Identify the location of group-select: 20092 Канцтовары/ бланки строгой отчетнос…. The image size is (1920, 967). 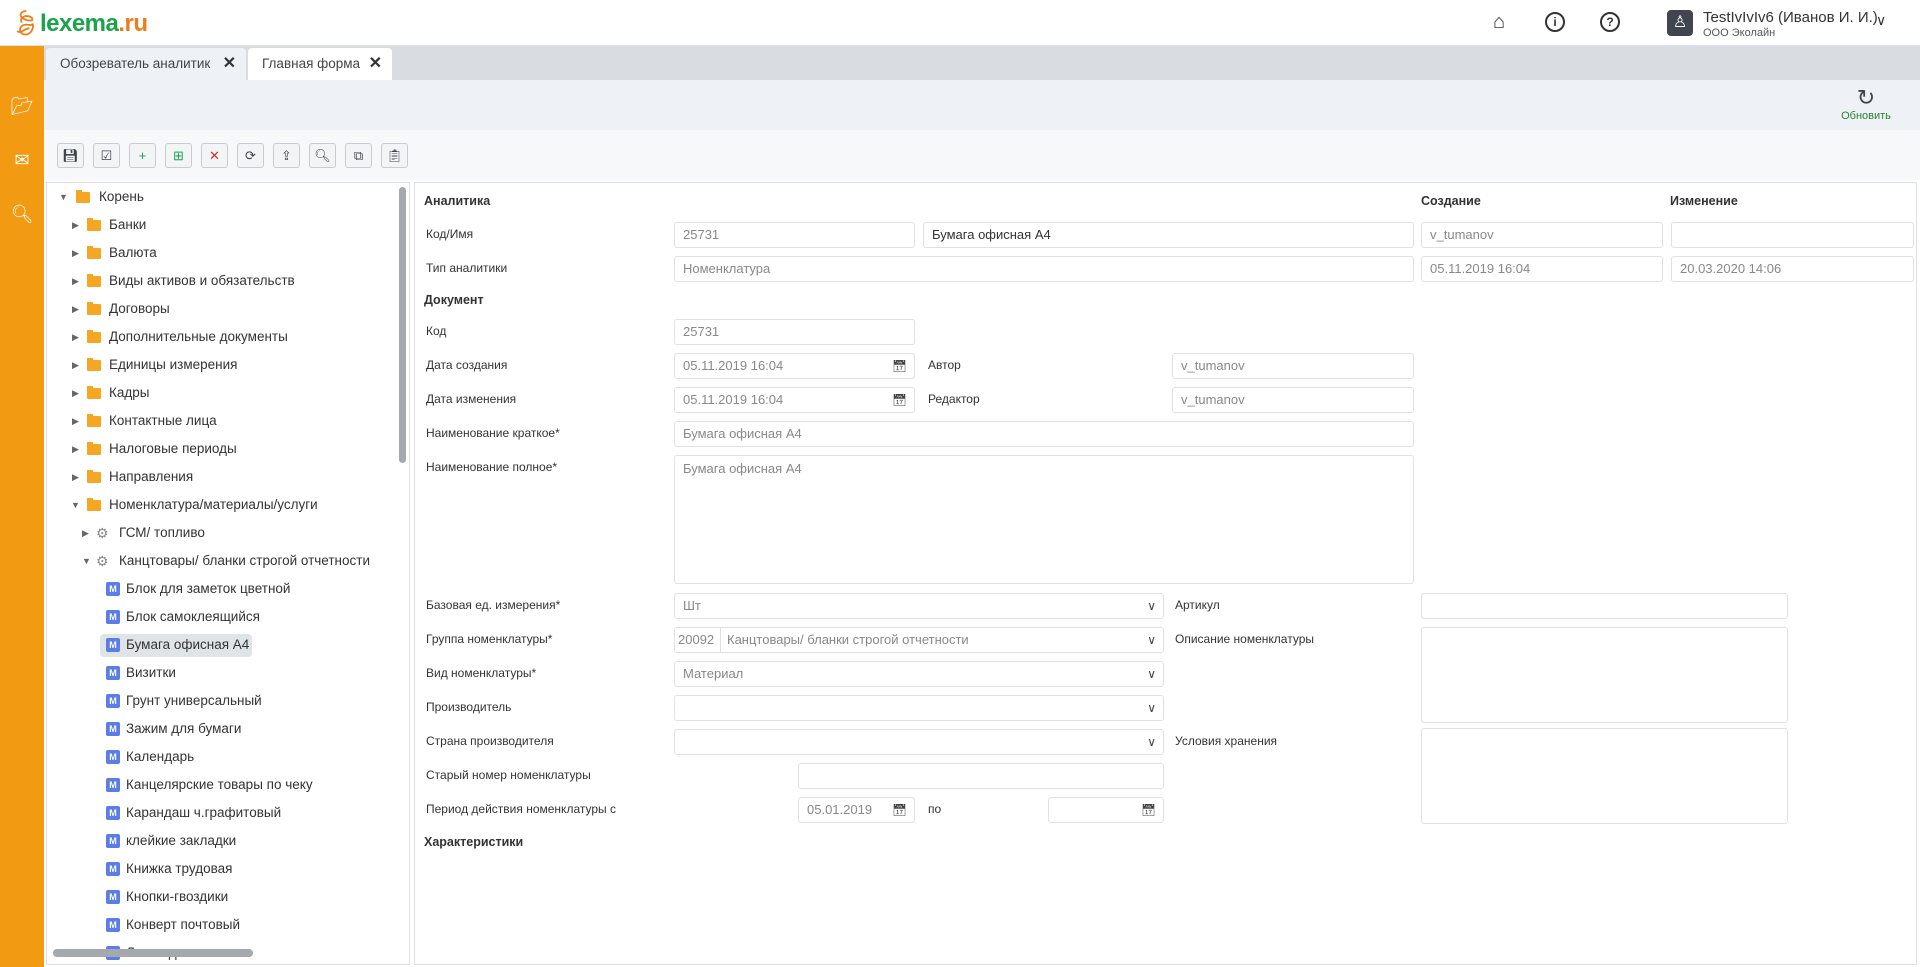
(919, 640).